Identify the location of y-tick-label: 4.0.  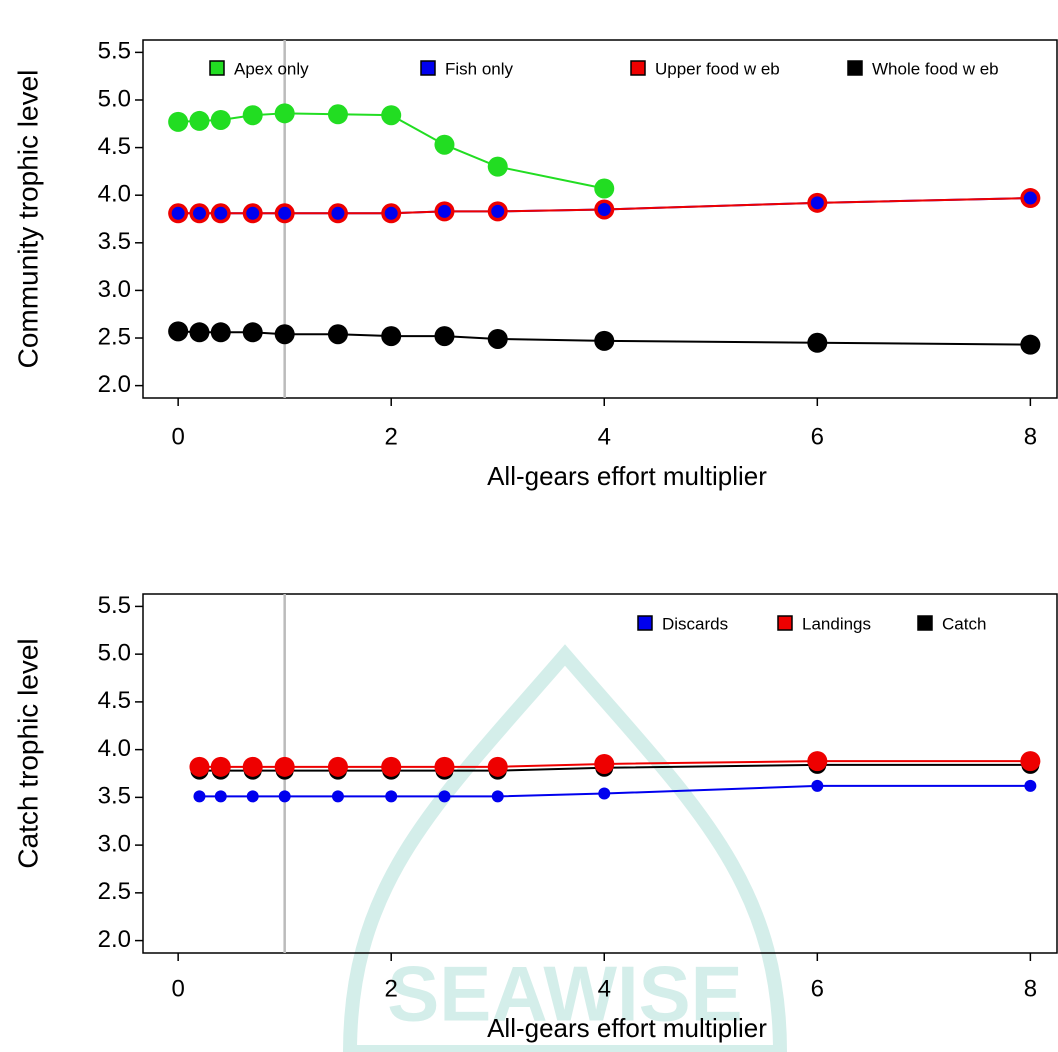
(114, 748).